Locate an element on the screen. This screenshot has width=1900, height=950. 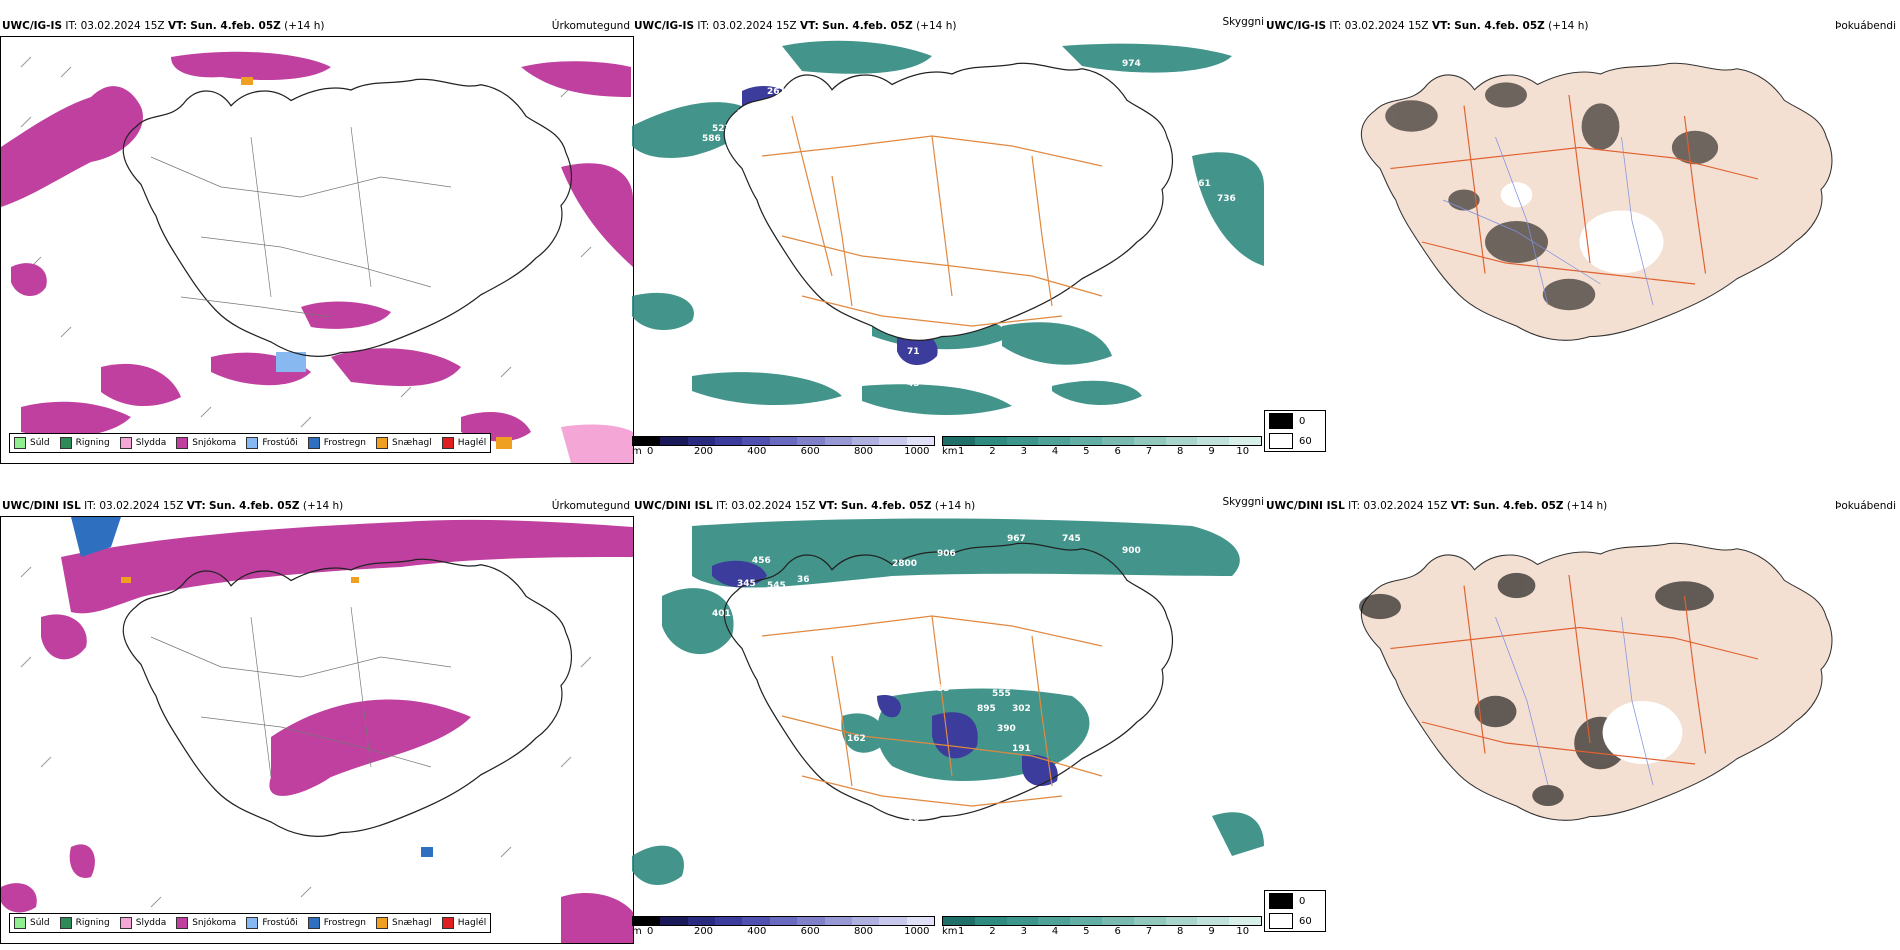
cloud-label: 523 is located at coordinates (721, 129).